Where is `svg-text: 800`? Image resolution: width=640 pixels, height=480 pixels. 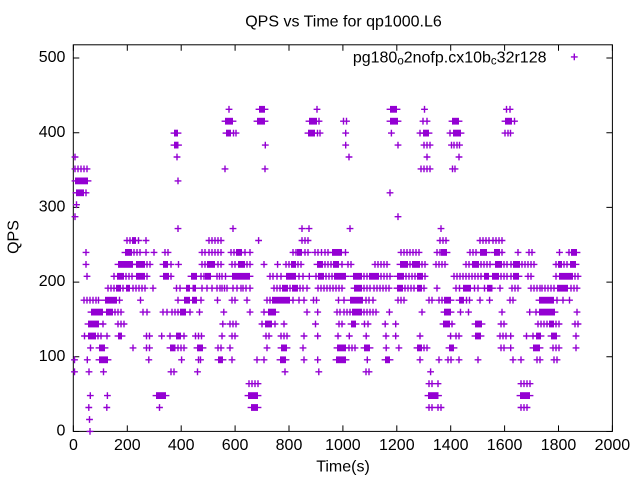 svg-text: 800 is located at coordinates (289, 445).